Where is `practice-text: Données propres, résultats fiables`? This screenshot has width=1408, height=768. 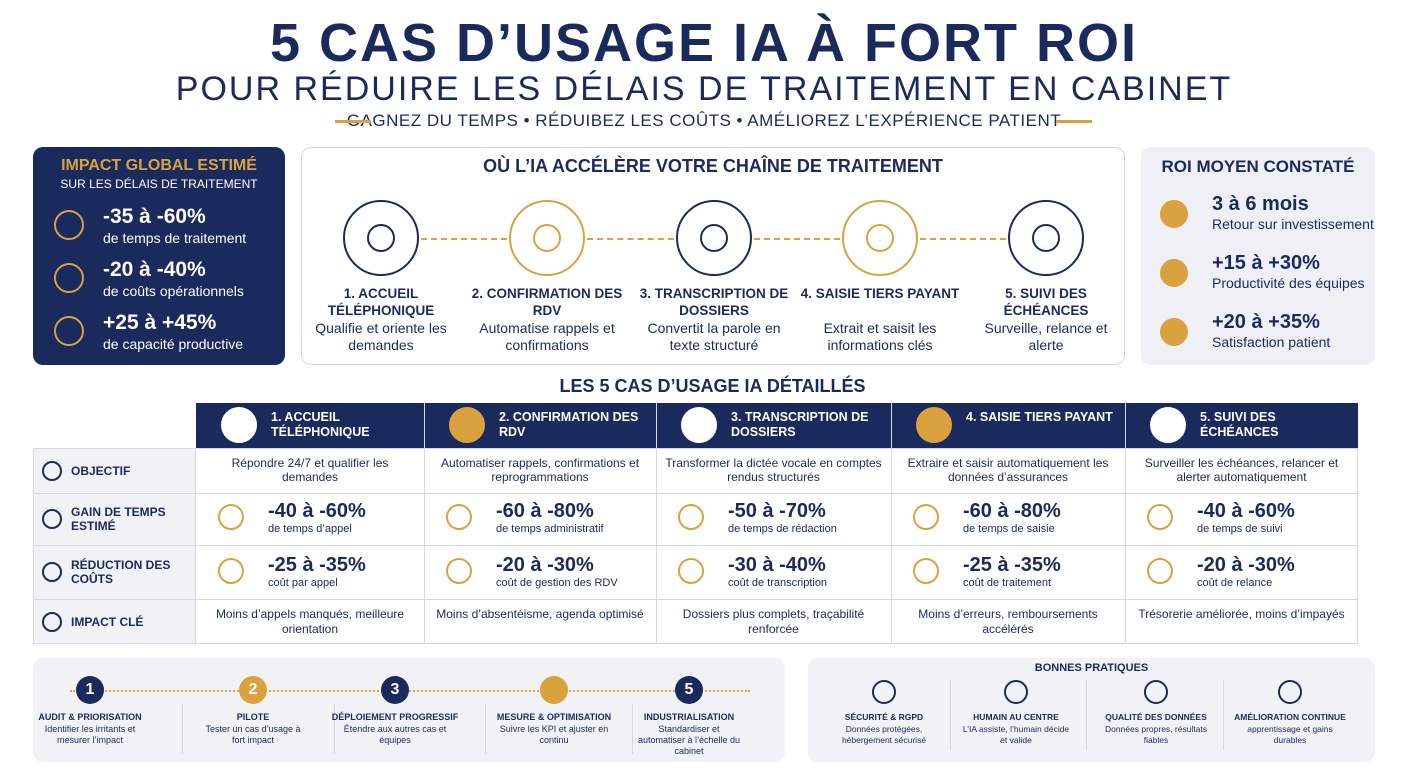
practice-text: Données propres, résultats fiables is located at coordinates (1156, 734).